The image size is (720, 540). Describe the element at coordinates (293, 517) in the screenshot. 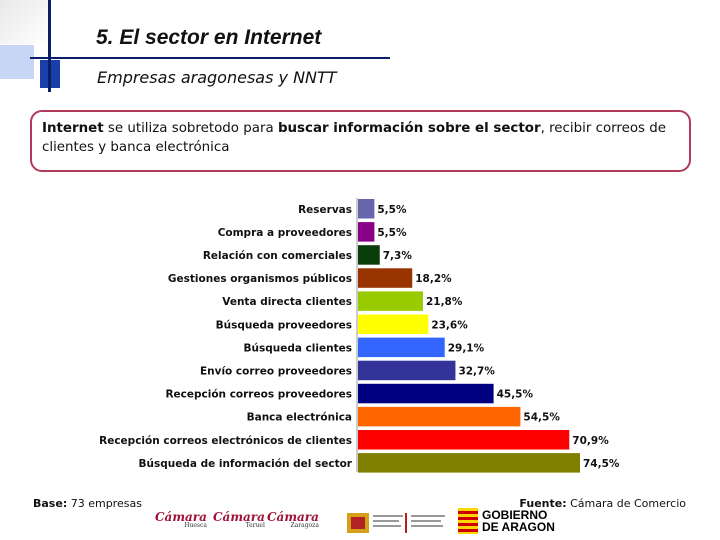

I see `camara-zaragoza-name: Cámara` at that location.